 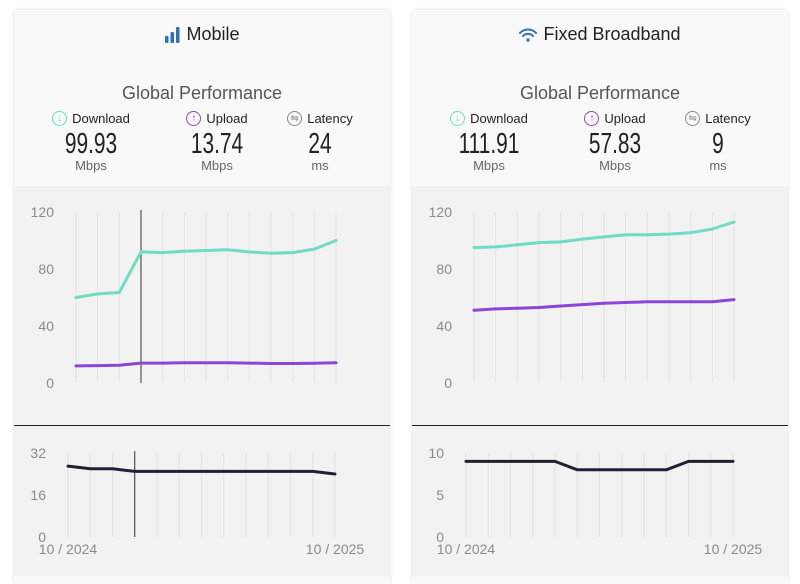 I want to click on panel-title: Mobile, so click(x=202, y=34).